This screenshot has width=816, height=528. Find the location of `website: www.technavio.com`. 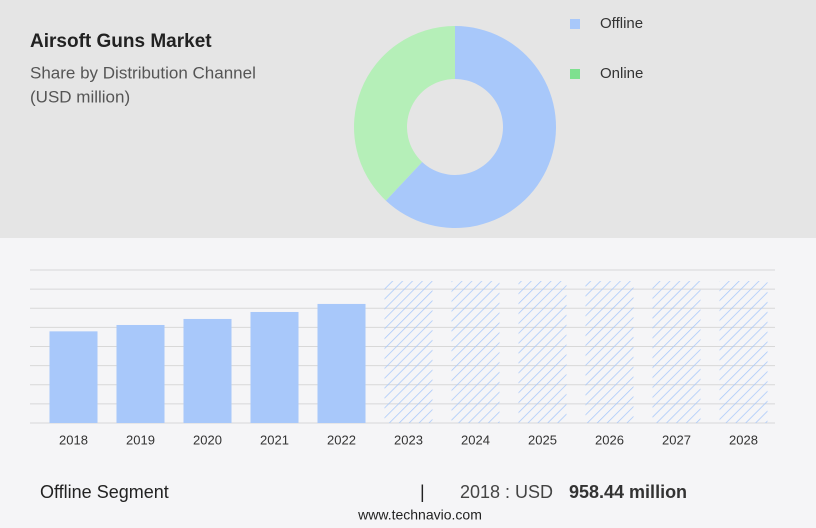

website: www.technavio.com is located at coordinates (419, 515).